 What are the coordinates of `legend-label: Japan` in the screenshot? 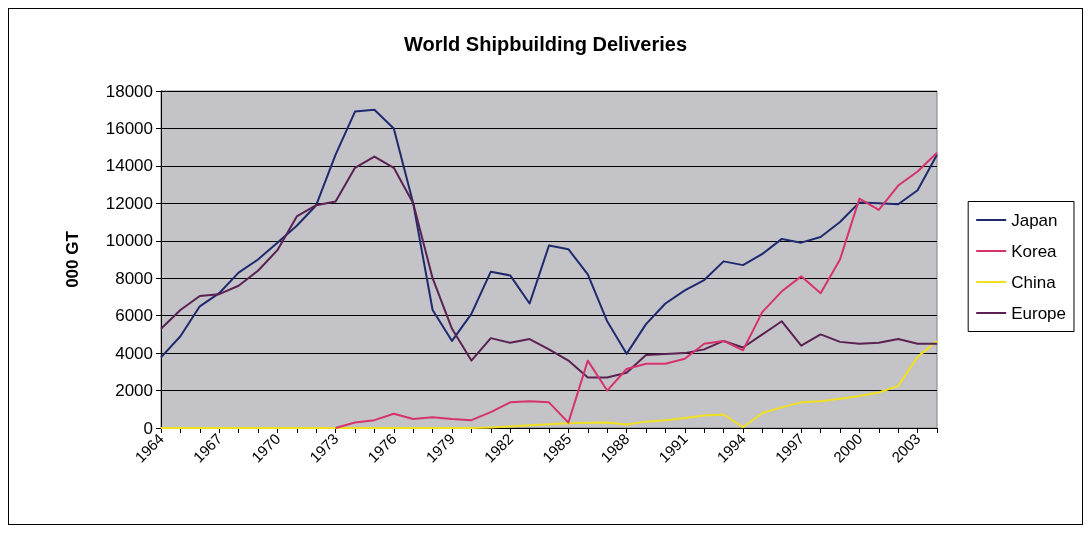 It's located at (1034, 220).